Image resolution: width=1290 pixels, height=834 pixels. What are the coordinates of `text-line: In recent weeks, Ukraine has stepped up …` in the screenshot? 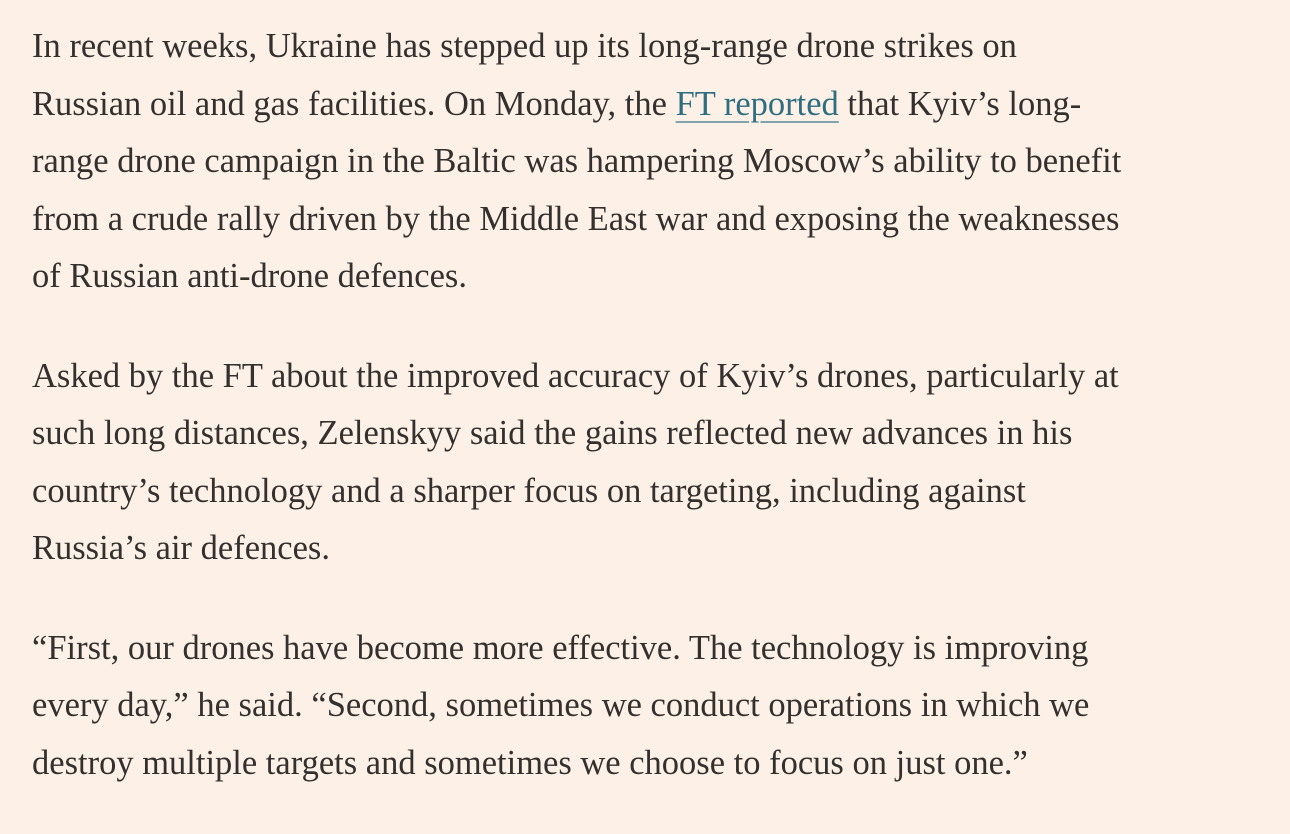 It's located at (524, 46).